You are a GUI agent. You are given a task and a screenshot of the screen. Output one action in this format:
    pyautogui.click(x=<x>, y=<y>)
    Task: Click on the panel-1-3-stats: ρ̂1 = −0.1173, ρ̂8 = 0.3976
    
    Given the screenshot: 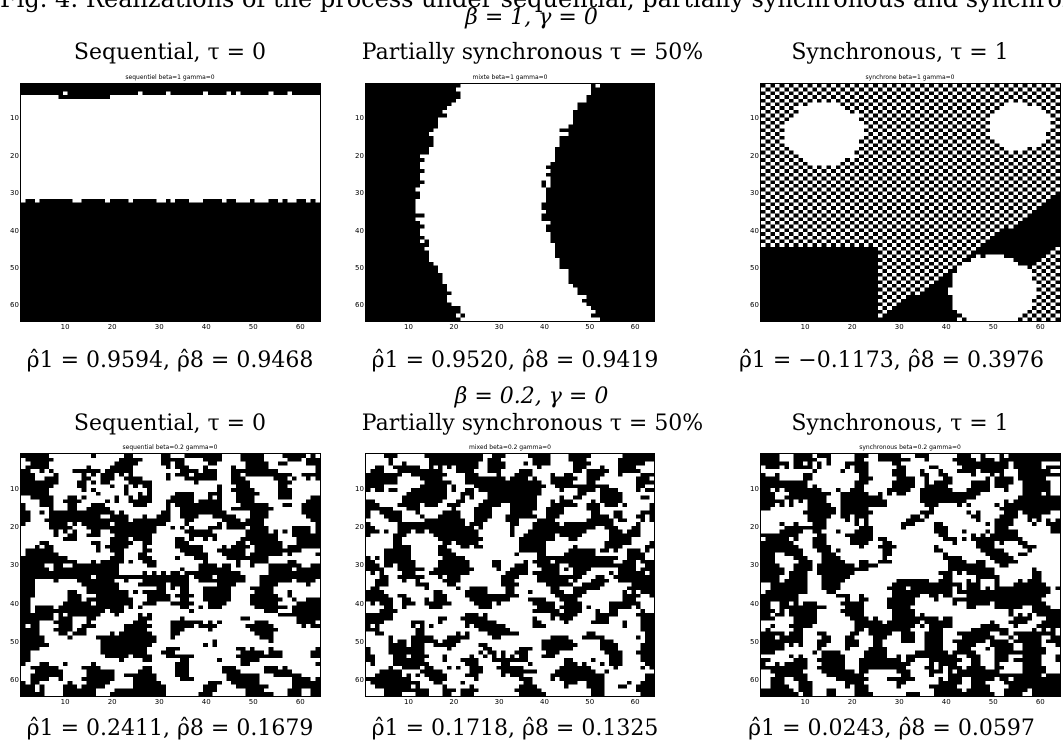 What is the action you would take?
    pyautogui.click(x=891, y=360)
    